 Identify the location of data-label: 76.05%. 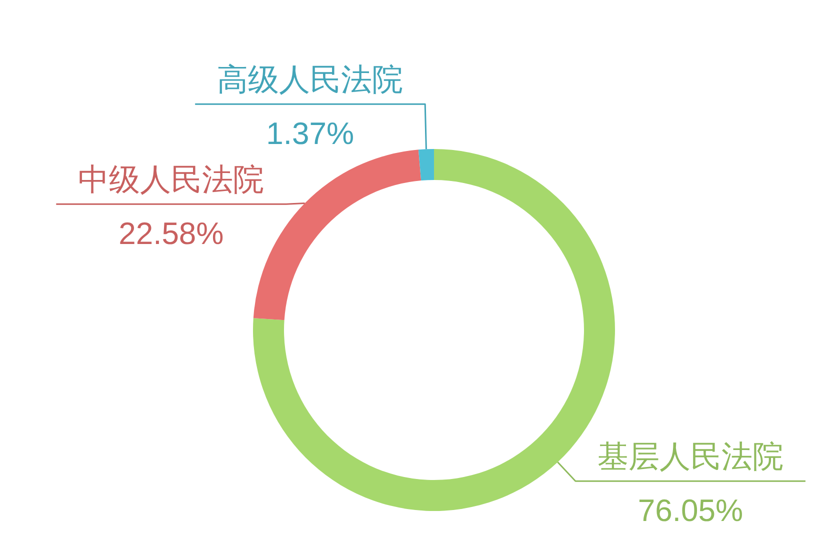
(691, 510).